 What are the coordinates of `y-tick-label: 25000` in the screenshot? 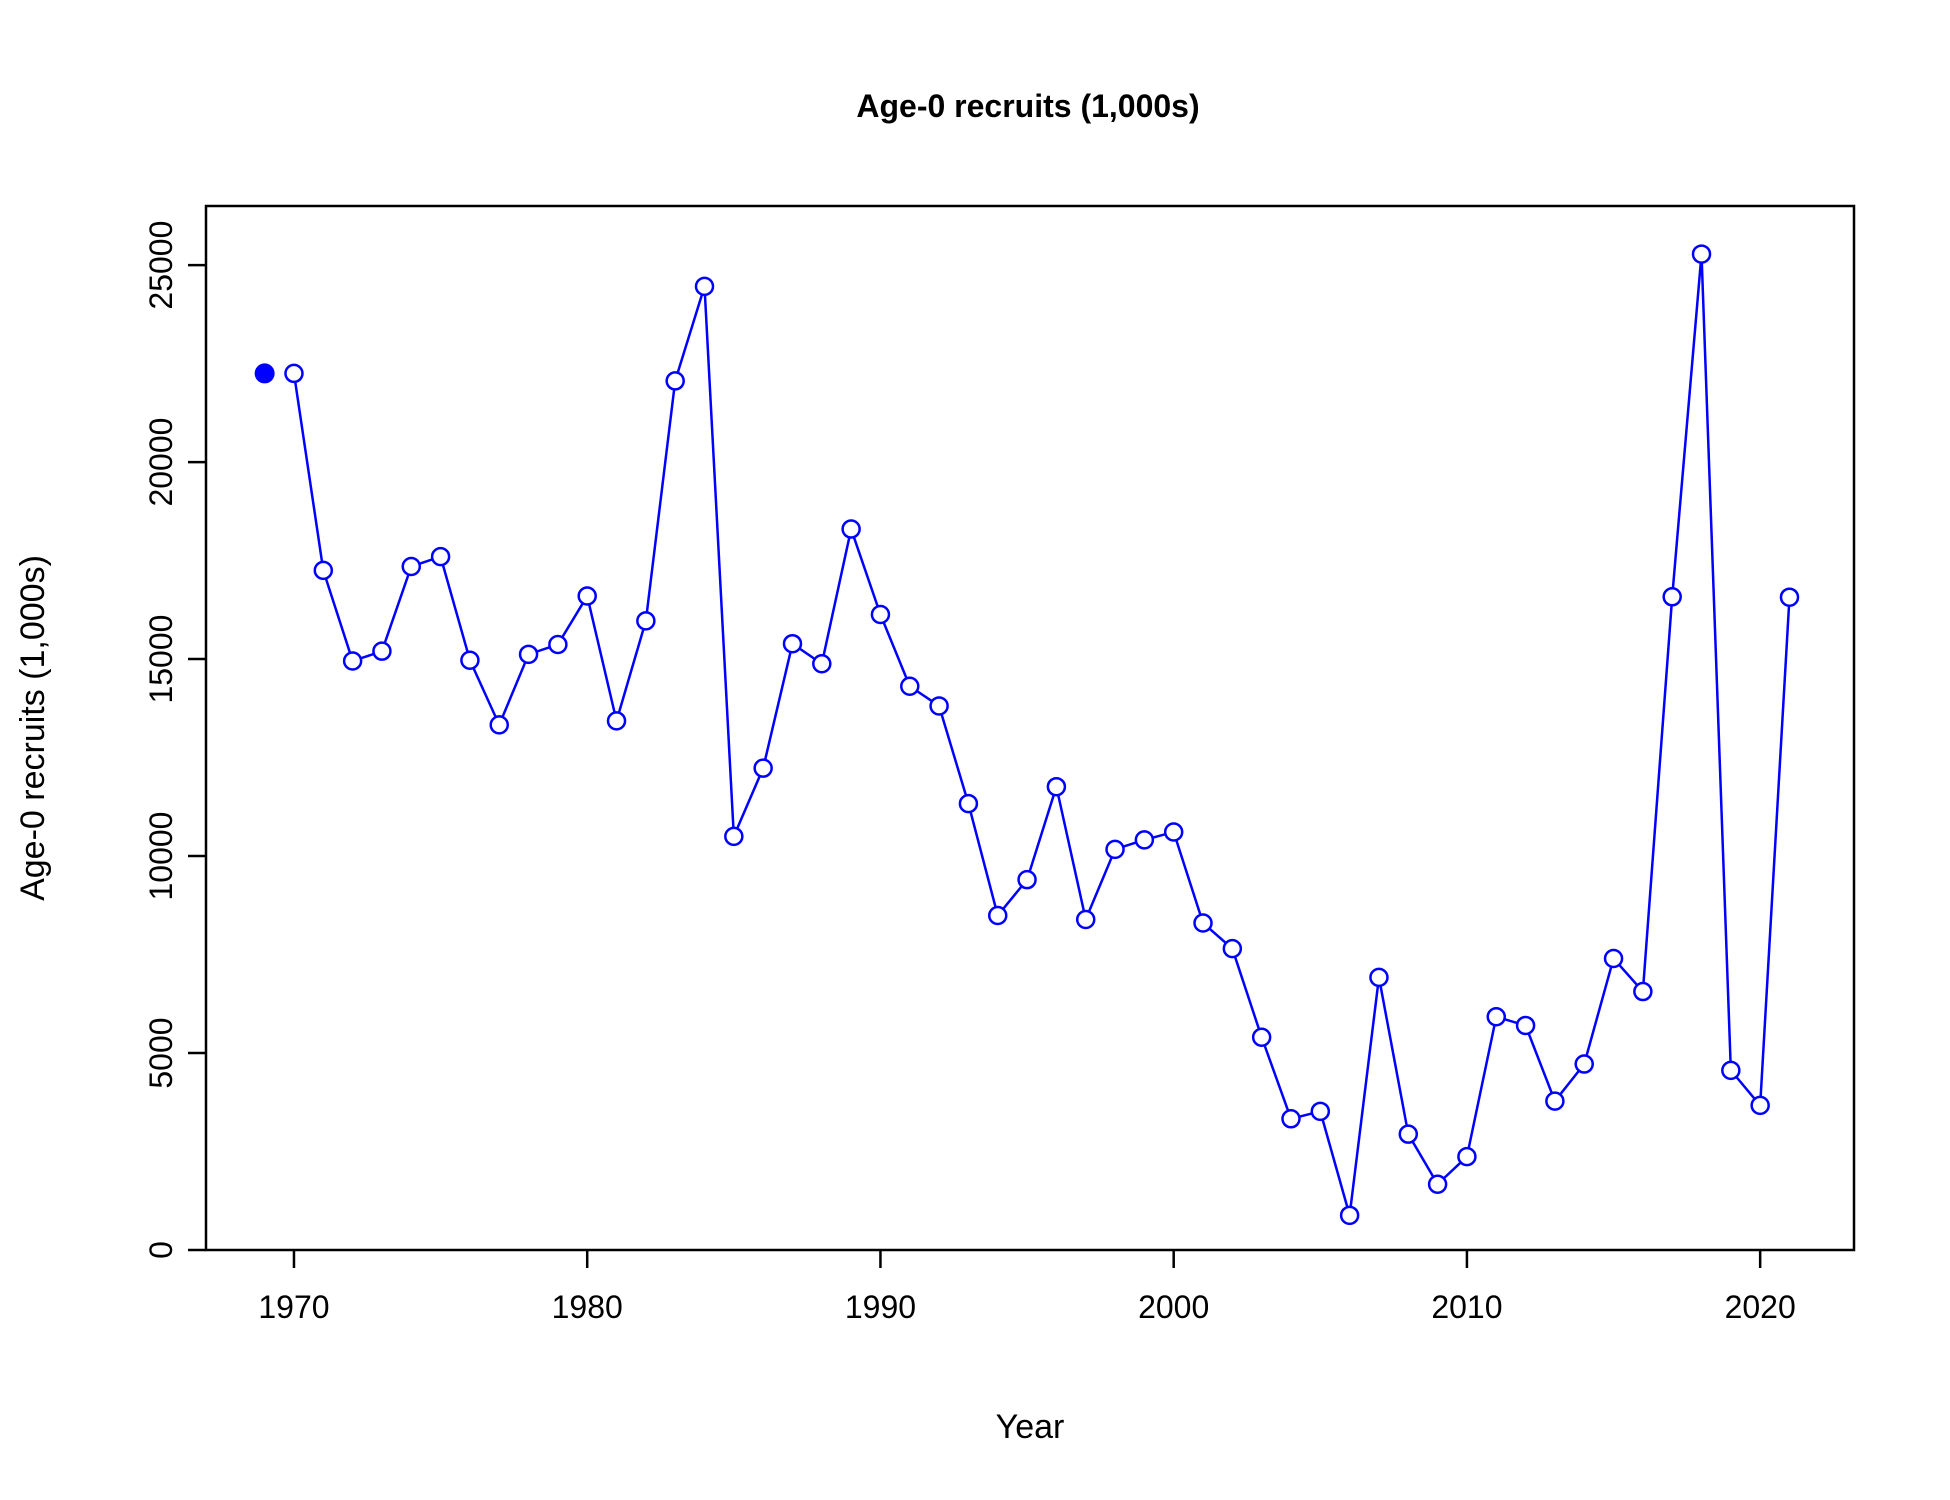 It's located at (161, 265).